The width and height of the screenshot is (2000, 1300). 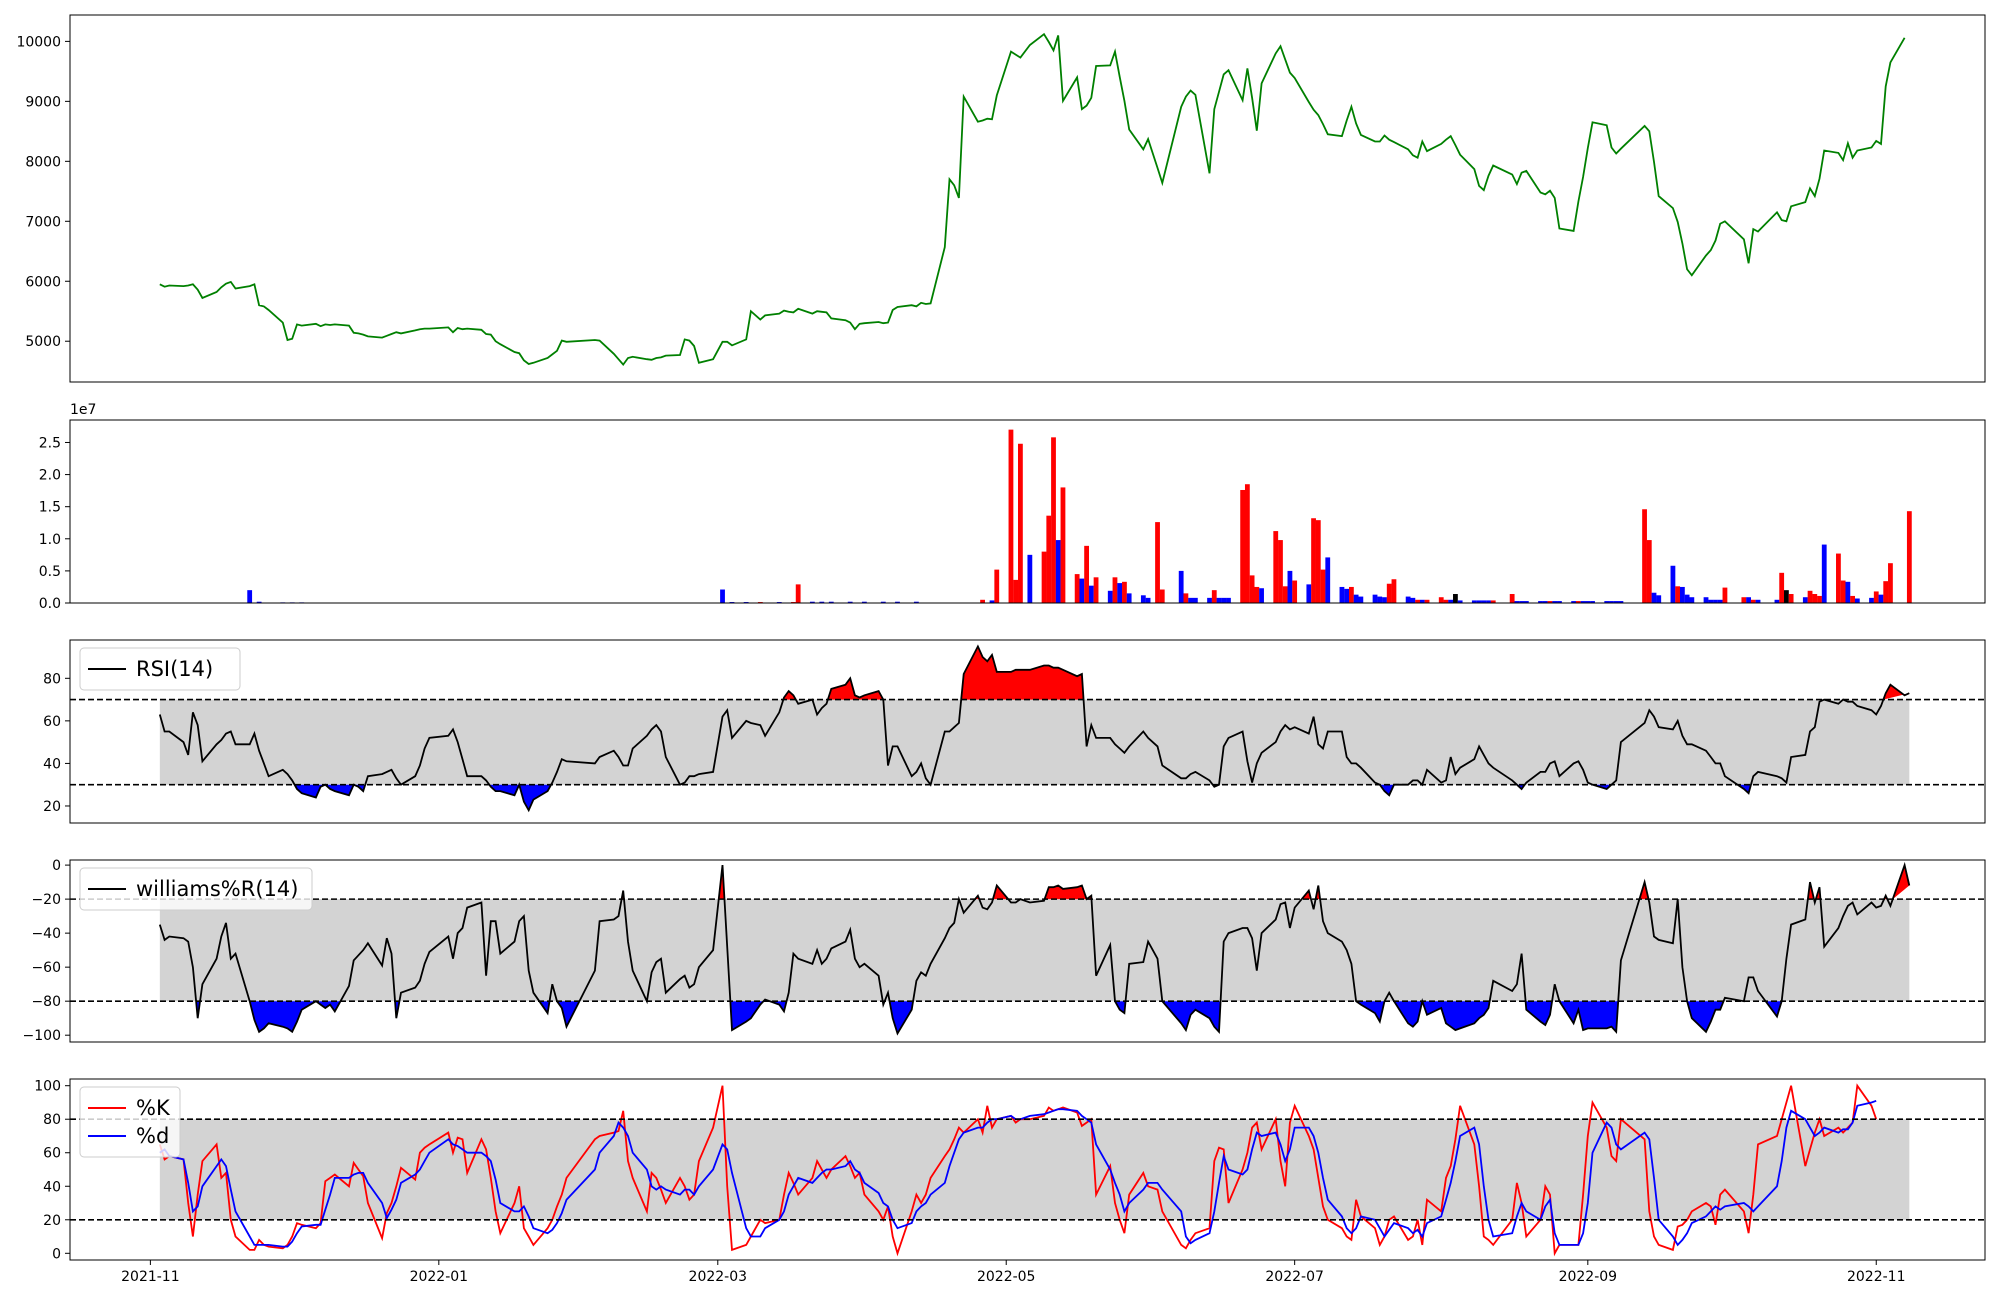 I want to click on rsi-legend-box, so click(x=160, y=669).